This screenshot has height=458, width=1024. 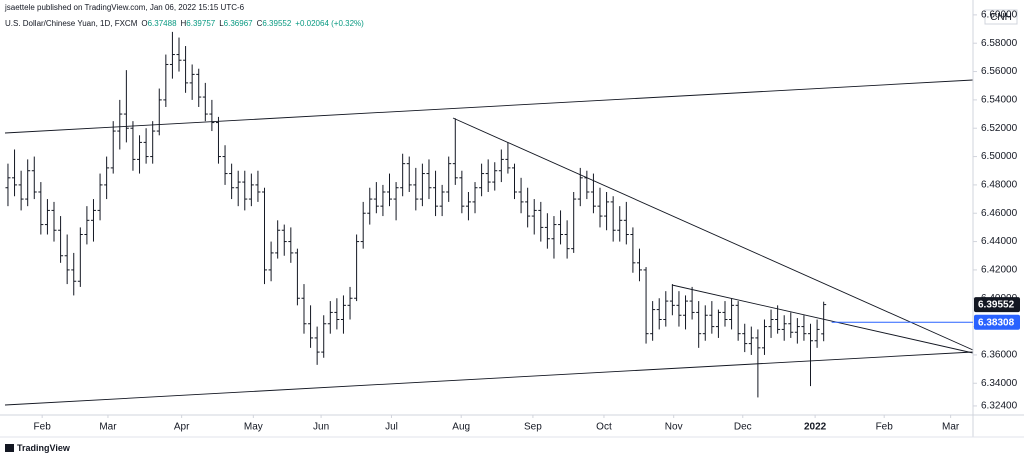 What do you see at coordinates (329, 23) in the screenshot?
I see `change: +0.02064 (+0.32%)` at bounding box center [329, 23].